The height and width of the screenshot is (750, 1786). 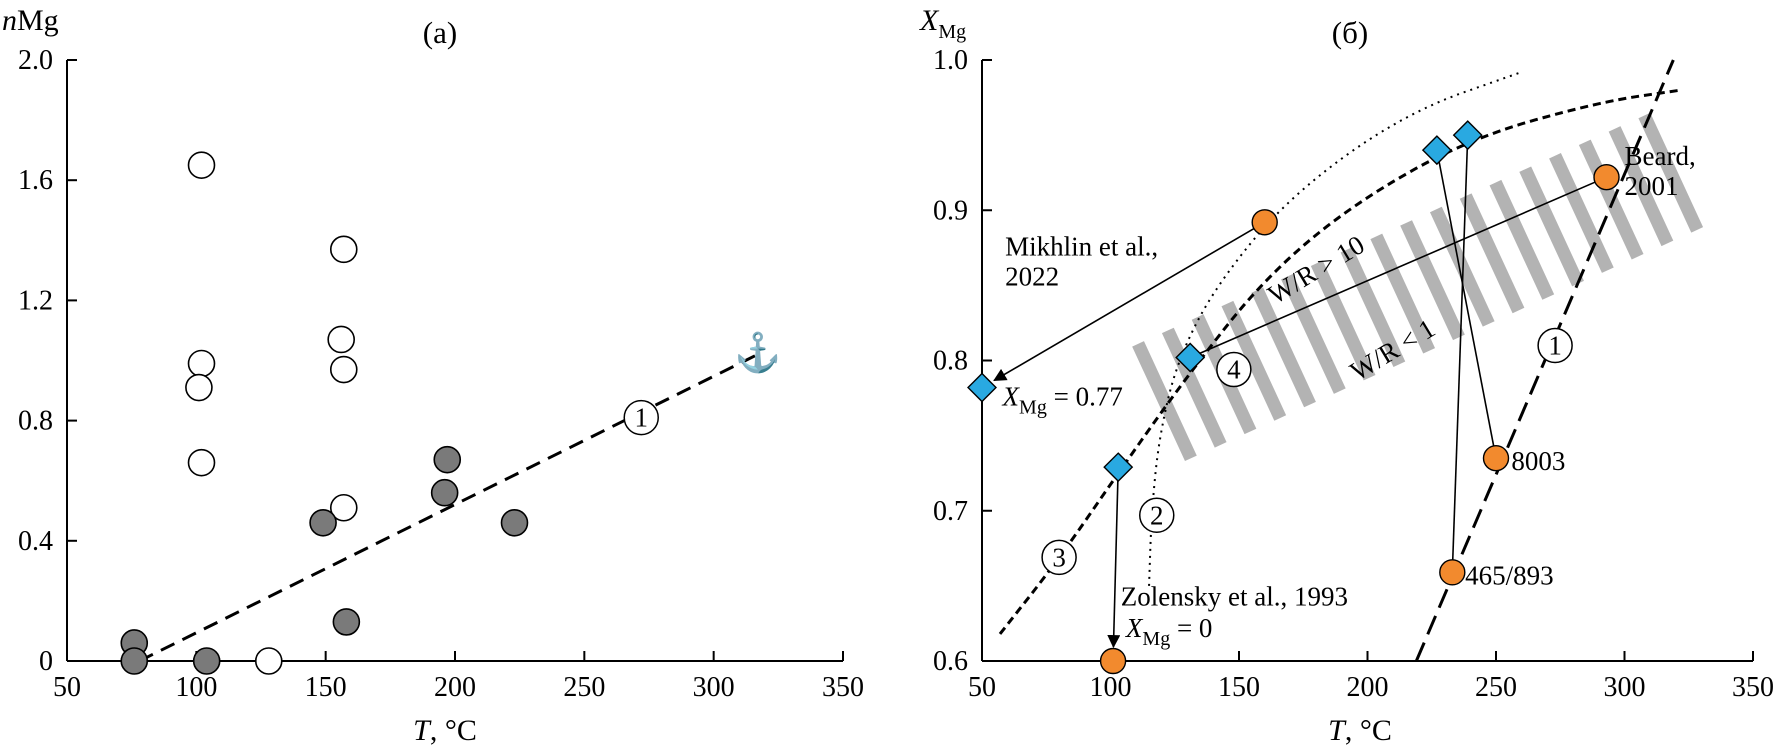 I want to click on panel-b-label-mikhlin-line: 2022, so click(x=1032, y=276).